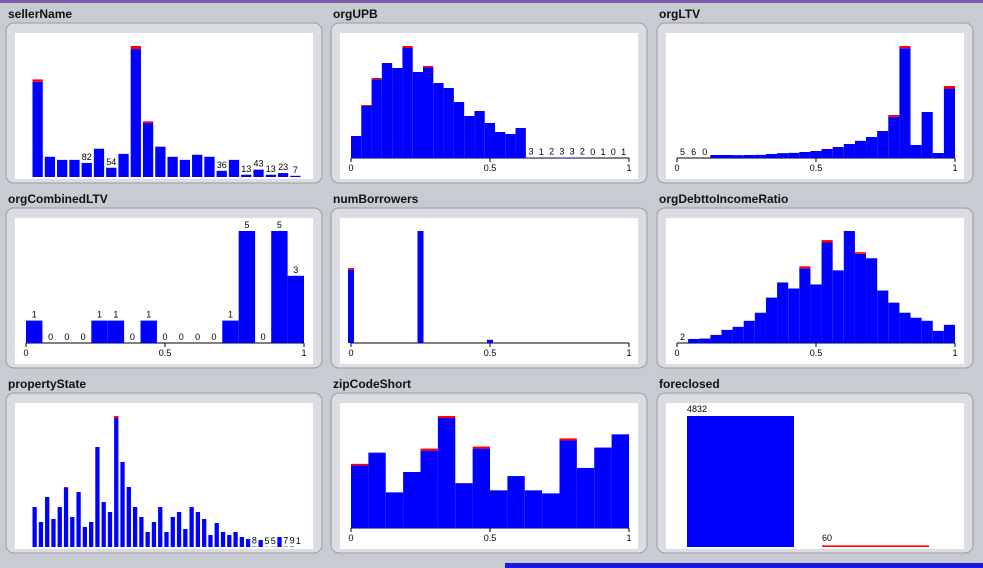  What do you see at coordinates (744, 565) in the screenshot?
I see `bottom-strip` at bounding box center [744, 565].